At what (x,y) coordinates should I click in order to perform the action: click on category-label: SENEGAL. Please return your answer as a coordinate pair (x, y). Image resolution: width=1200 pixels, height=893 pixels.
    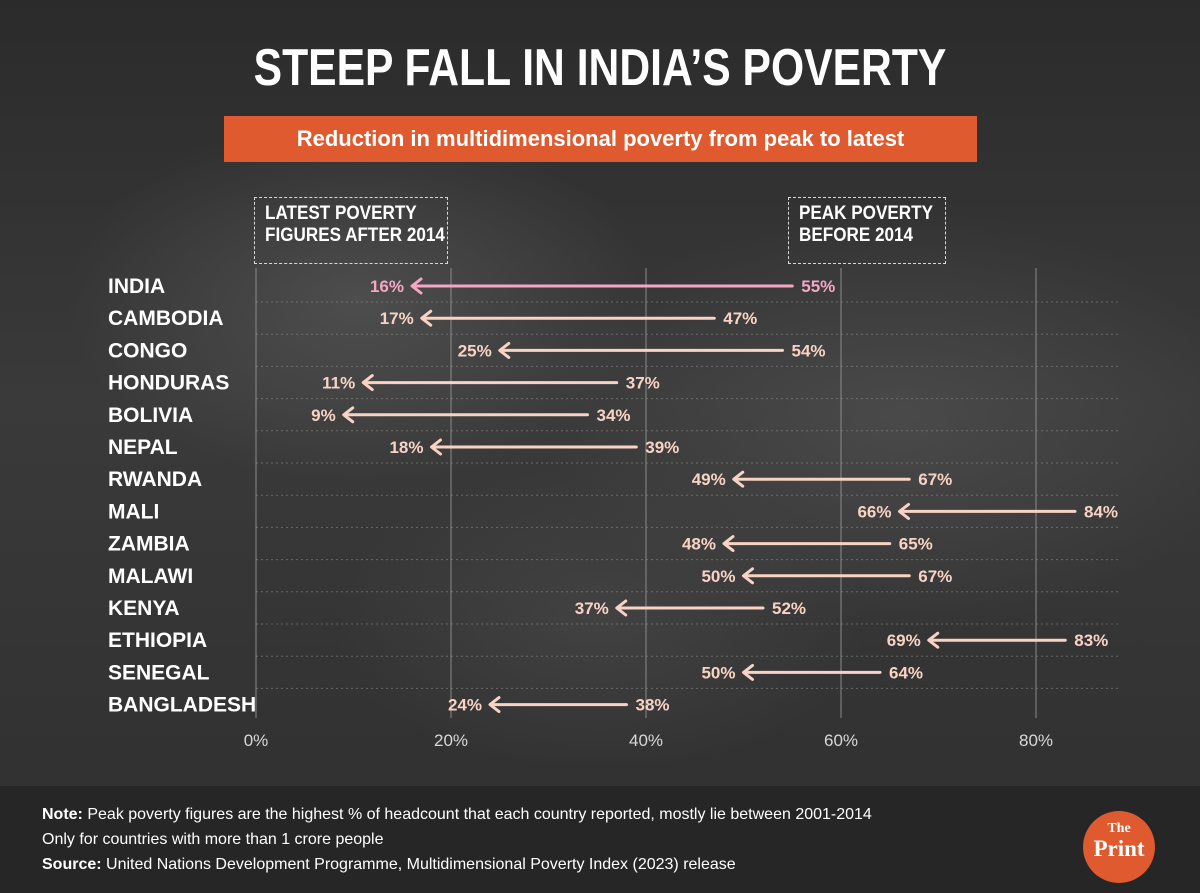
    Looking at the image, I should click on (159, 672).